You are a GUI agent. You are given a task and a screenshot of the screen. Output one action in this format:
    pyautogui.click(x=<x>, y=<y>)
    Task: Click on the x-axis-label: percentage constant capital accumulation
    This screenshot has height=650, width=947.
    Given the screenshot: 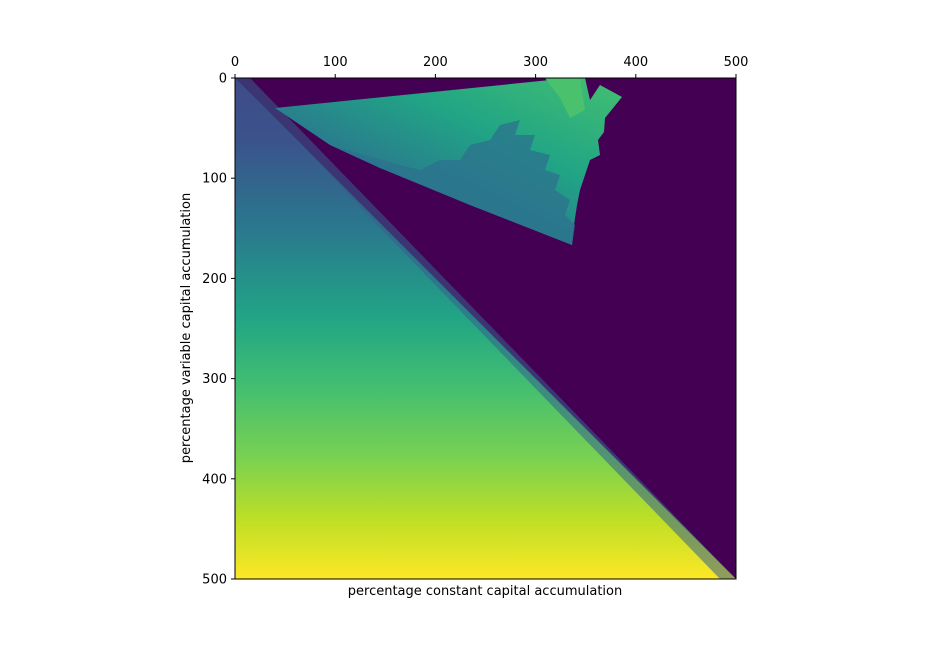 What is the action you would take?
    pyautogui.click(x=485, y=591)
    